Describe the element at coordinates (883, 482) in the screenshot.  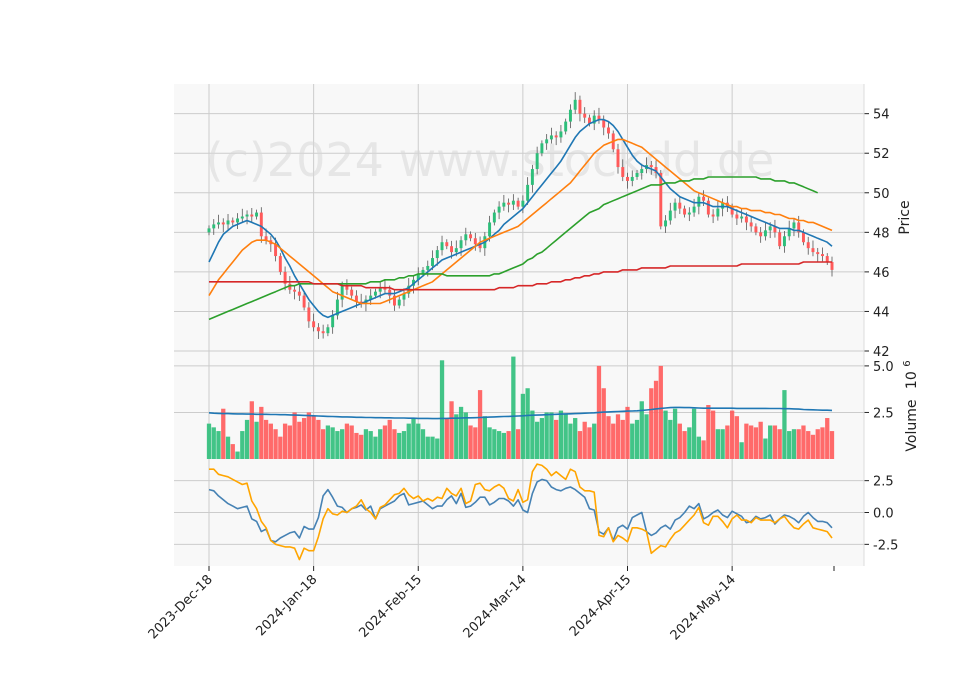
I see `oscillator-y-tick-label: 2.5` at that location.